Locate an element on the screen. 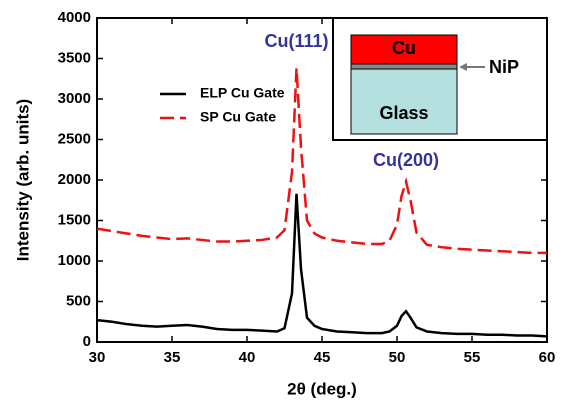  x-tick-label: 30 is located at coordinates (97, 357).